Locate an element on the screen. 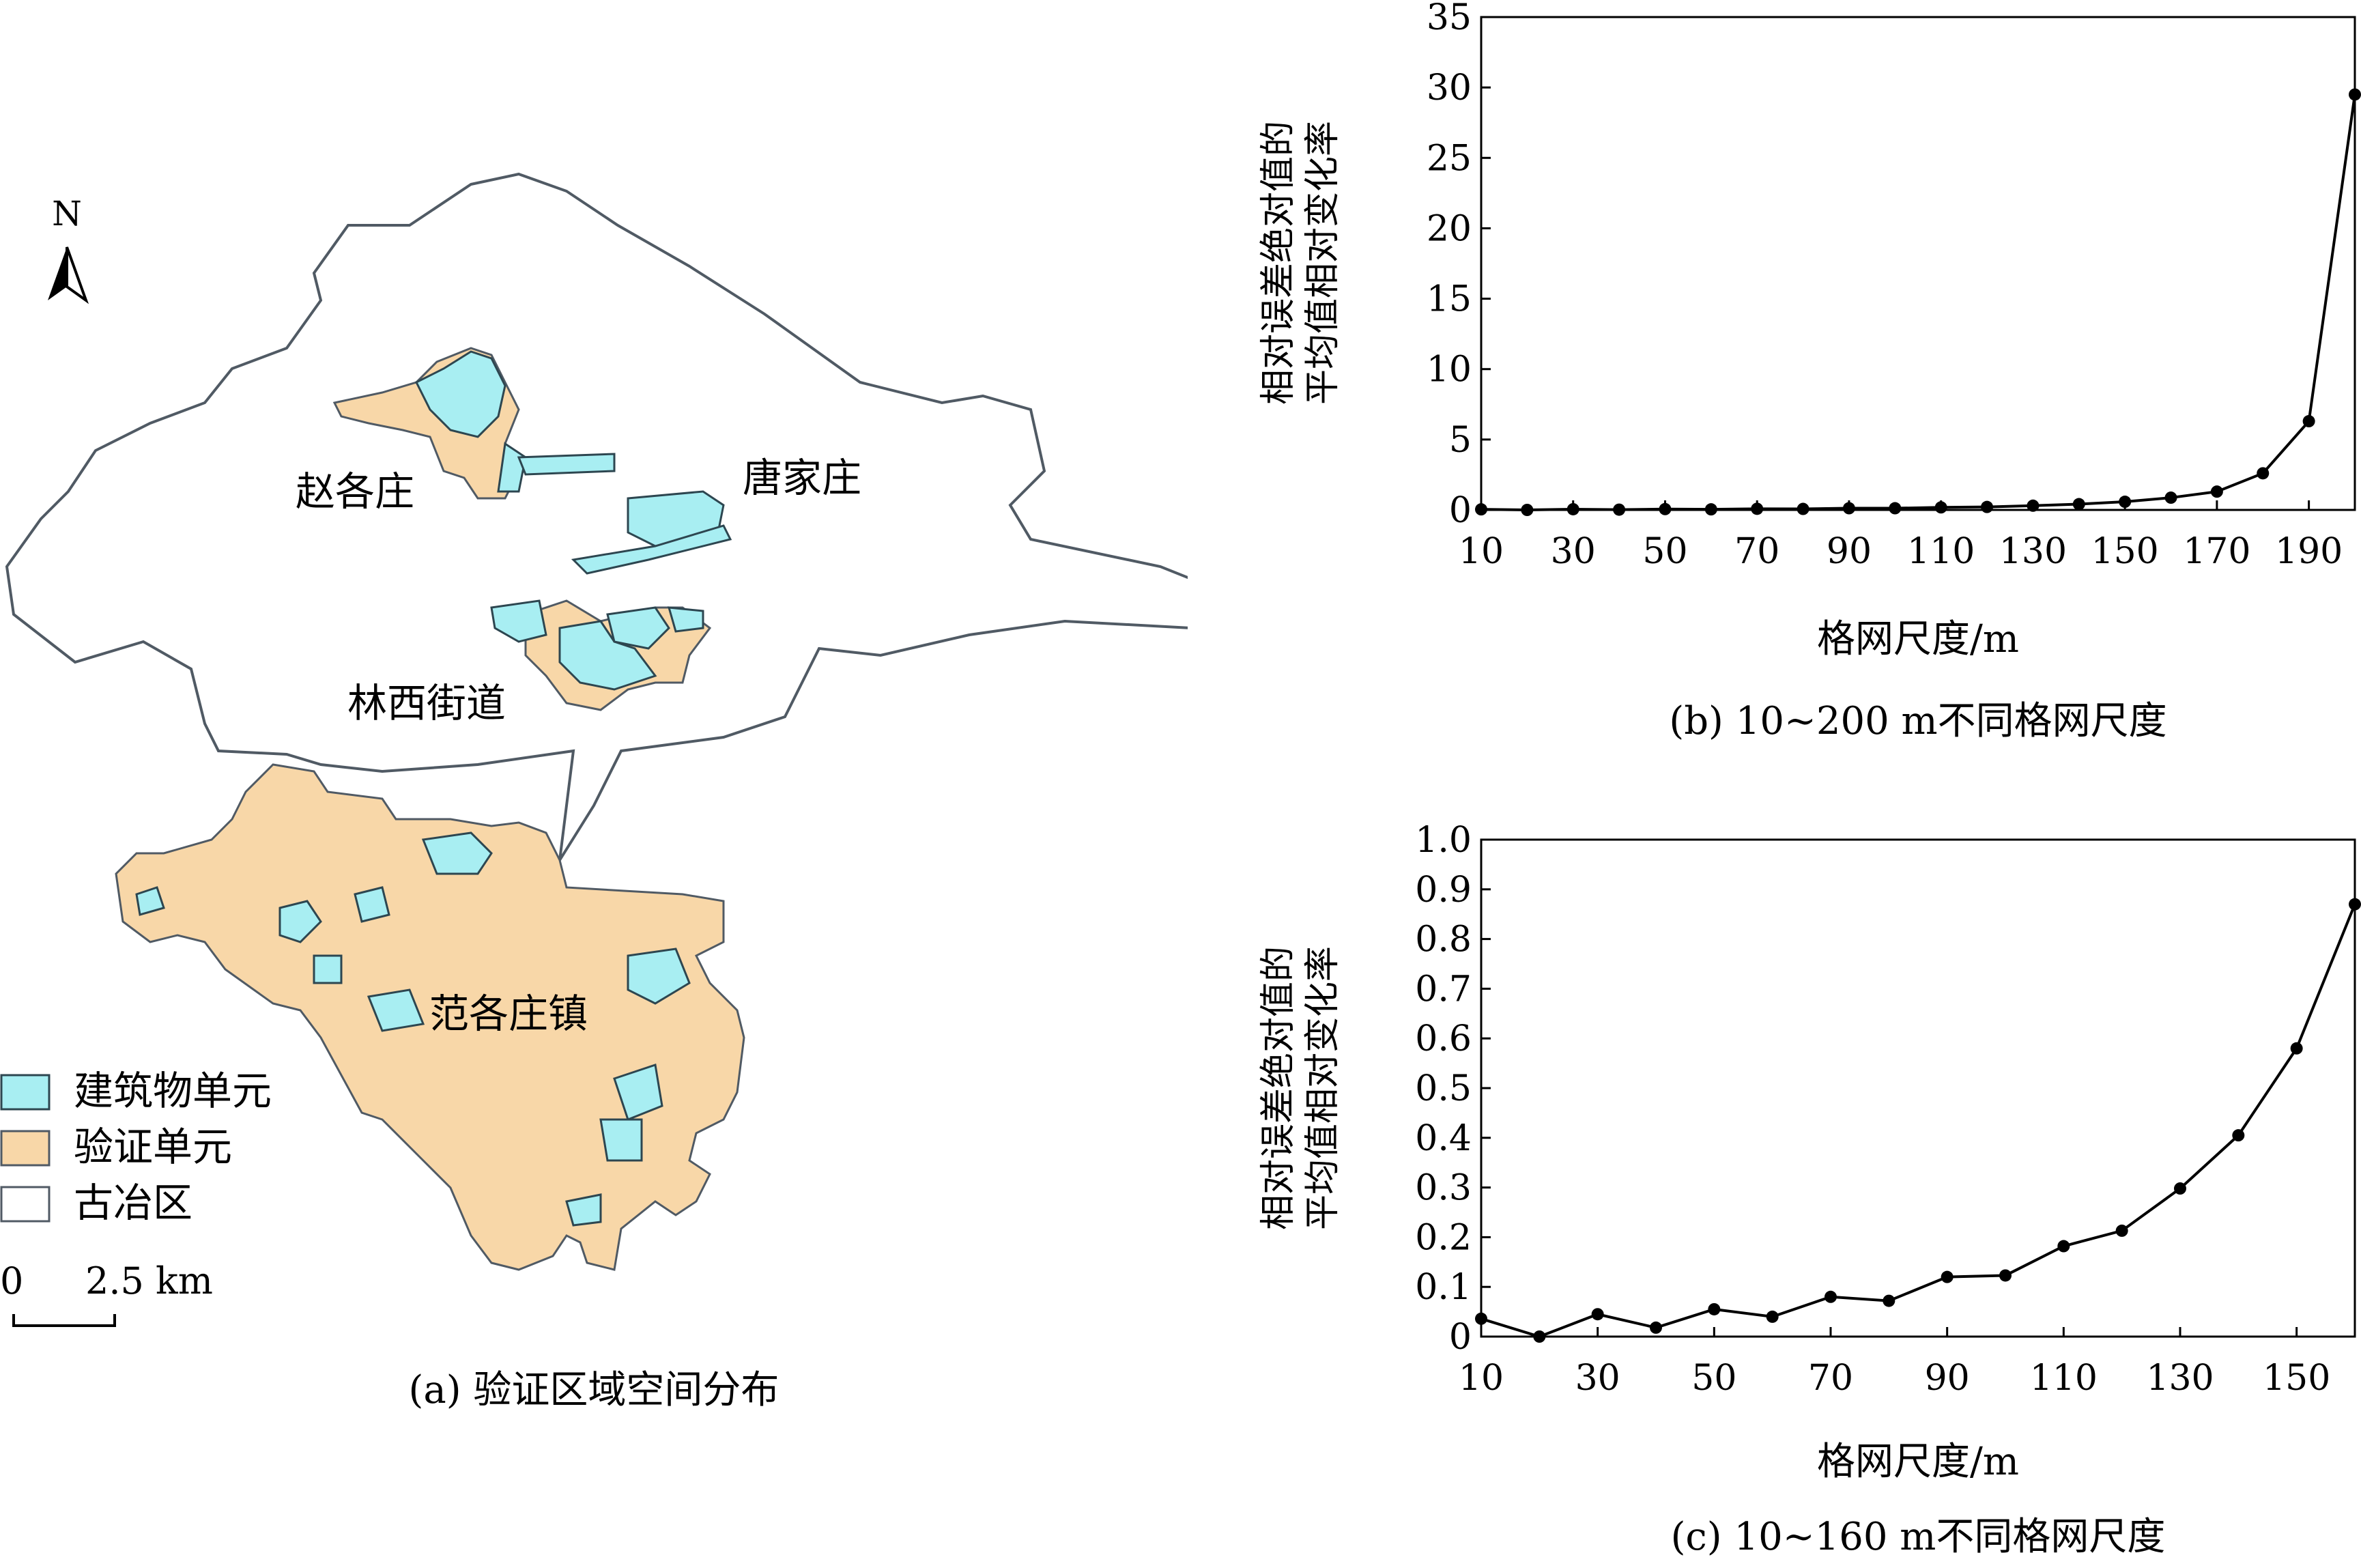 The height and width of the screenshot is (1568, 2361). legend-swatch-verification is located at coordinates (25, 1148).